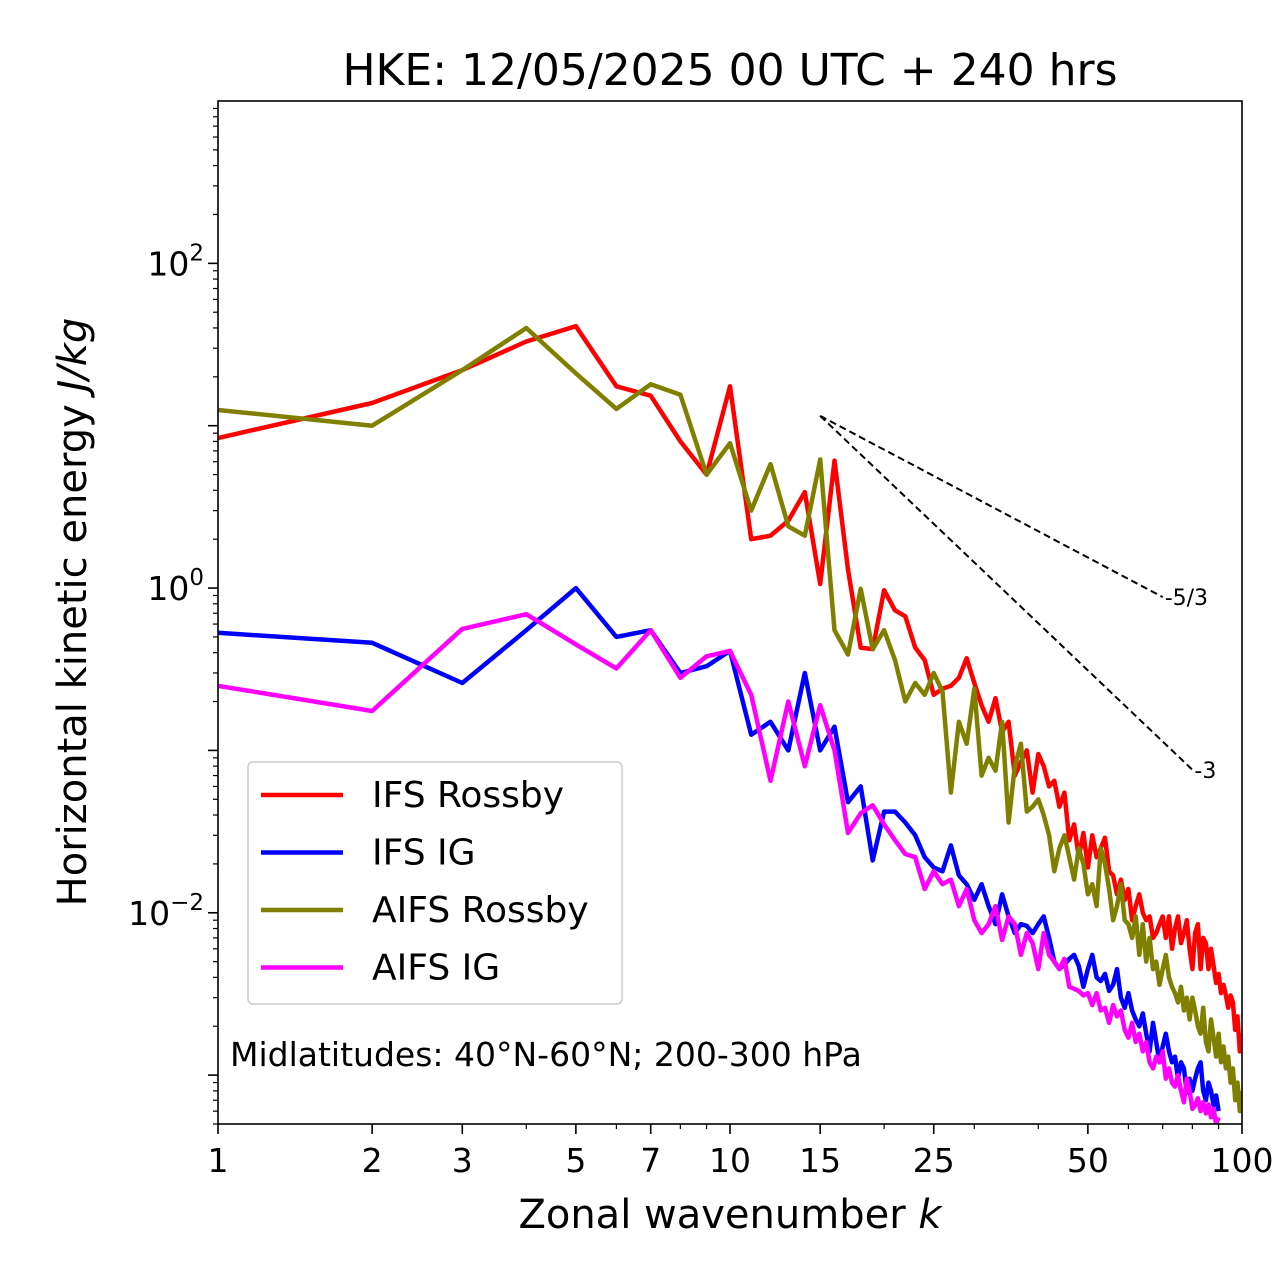 Image resolution: width=1280 pixels, height=1288 pixels. I want to click on y-tick-label: 10⁰, so click(175, 586).